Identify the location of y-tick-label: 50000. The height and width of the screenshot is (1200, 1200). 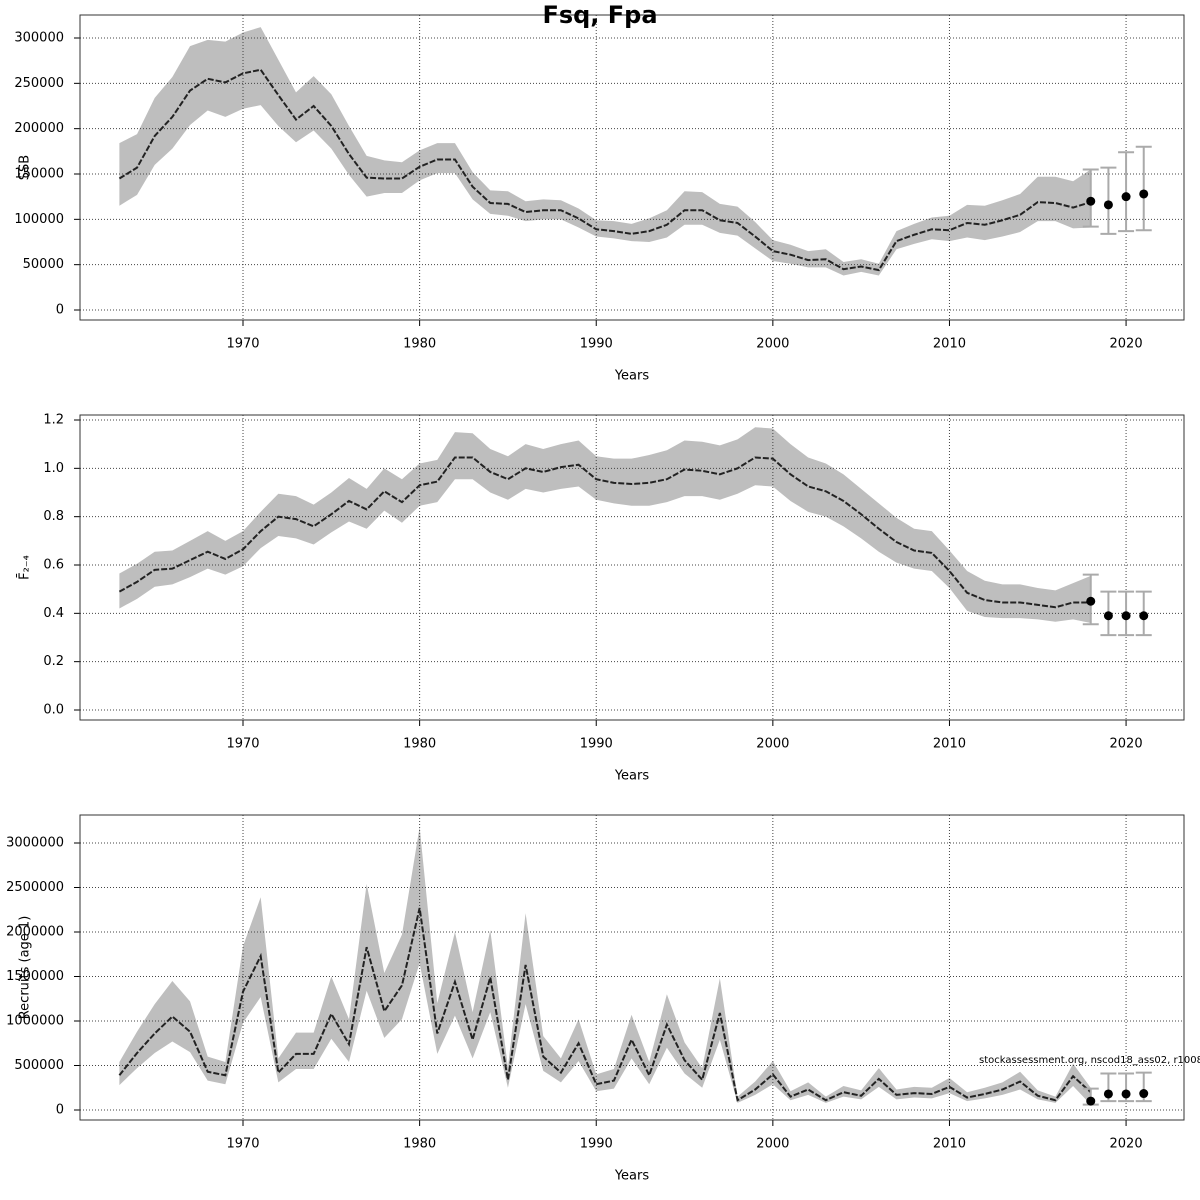
(43, 264).